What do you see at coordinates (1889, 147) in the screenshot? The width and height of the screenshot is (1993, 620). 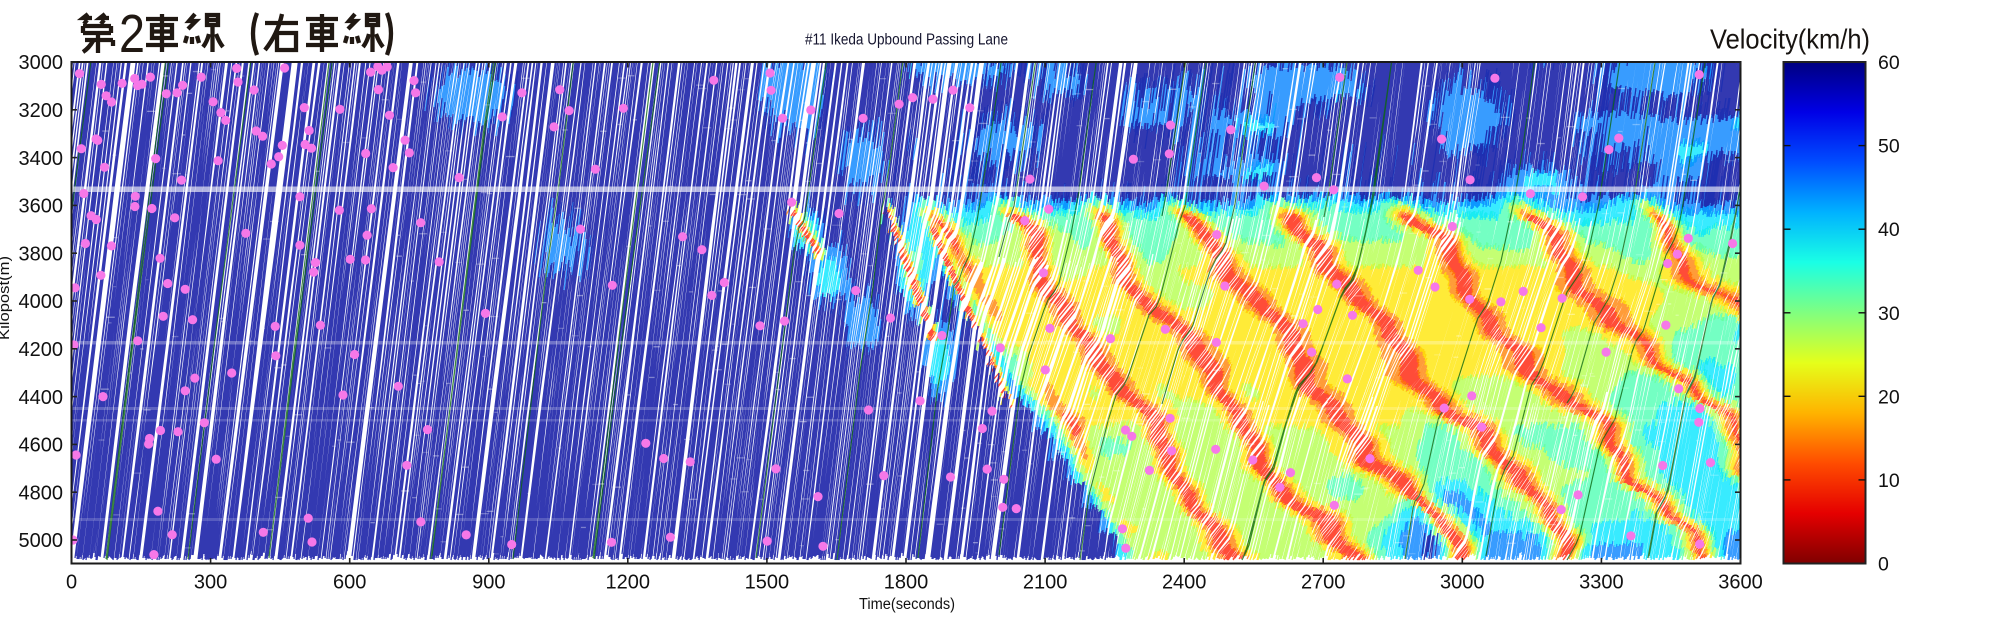 I see `svg-text: 50` at bounding box center [1889, 147].